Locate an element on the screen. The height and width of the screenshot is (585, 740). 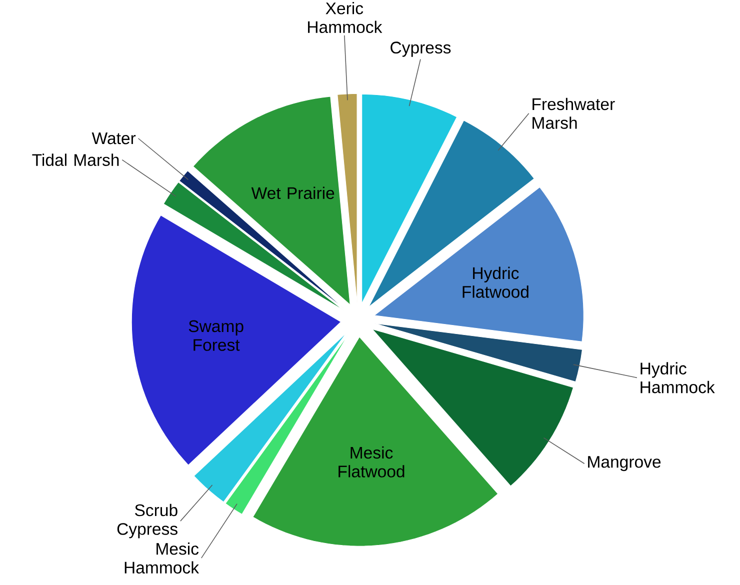
slice-label: Water is located at coordinates (114, 138).